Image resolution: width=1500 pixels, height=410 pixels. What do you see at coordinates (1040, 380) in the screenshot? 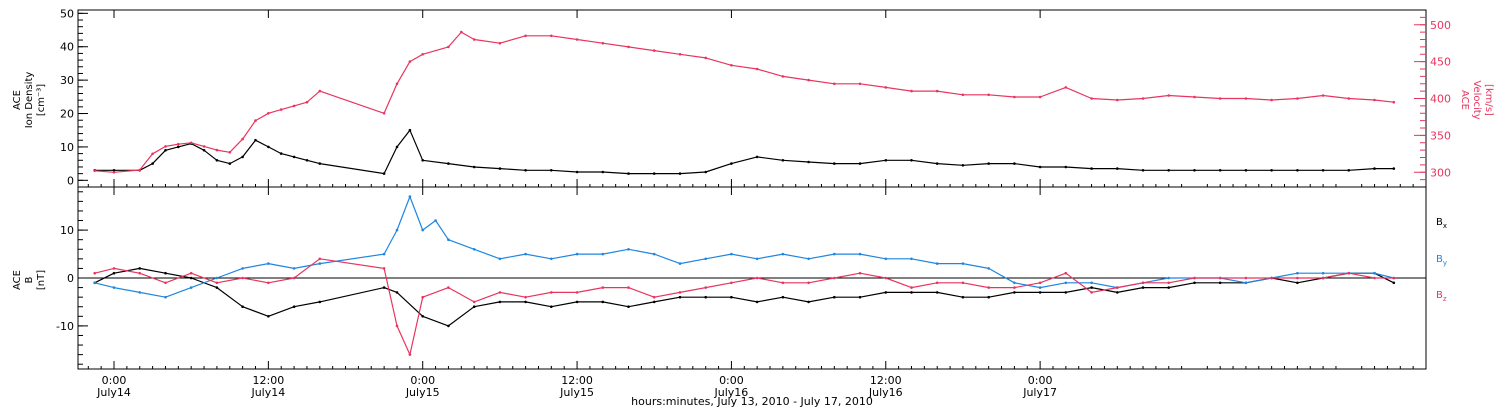
I see `x-tick-time-label: 0:00` at bounding box center [1040, 380].